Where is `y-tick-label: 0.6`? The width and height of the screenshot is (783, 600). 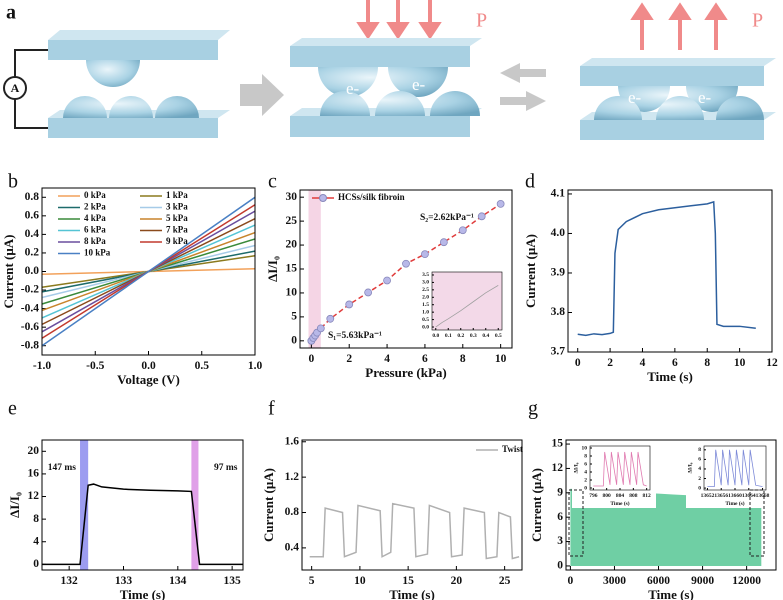
y-tick-label: 0.6 is located at coordinates (32, 215).